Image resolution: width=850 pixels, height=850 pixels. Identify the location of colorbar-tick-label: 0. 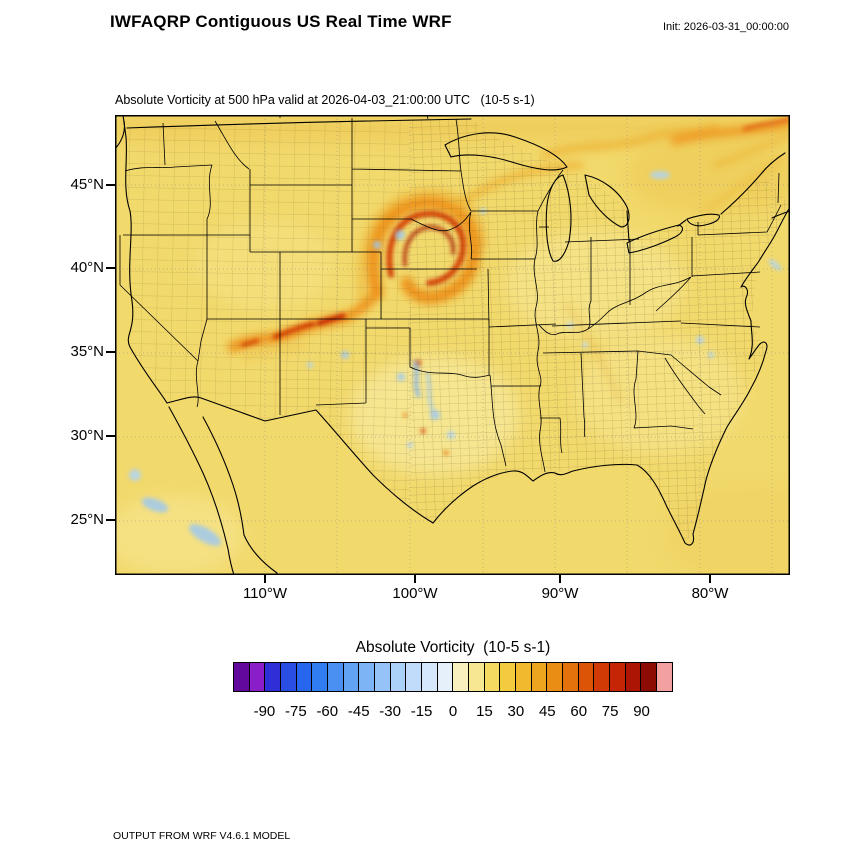
(453, 711).